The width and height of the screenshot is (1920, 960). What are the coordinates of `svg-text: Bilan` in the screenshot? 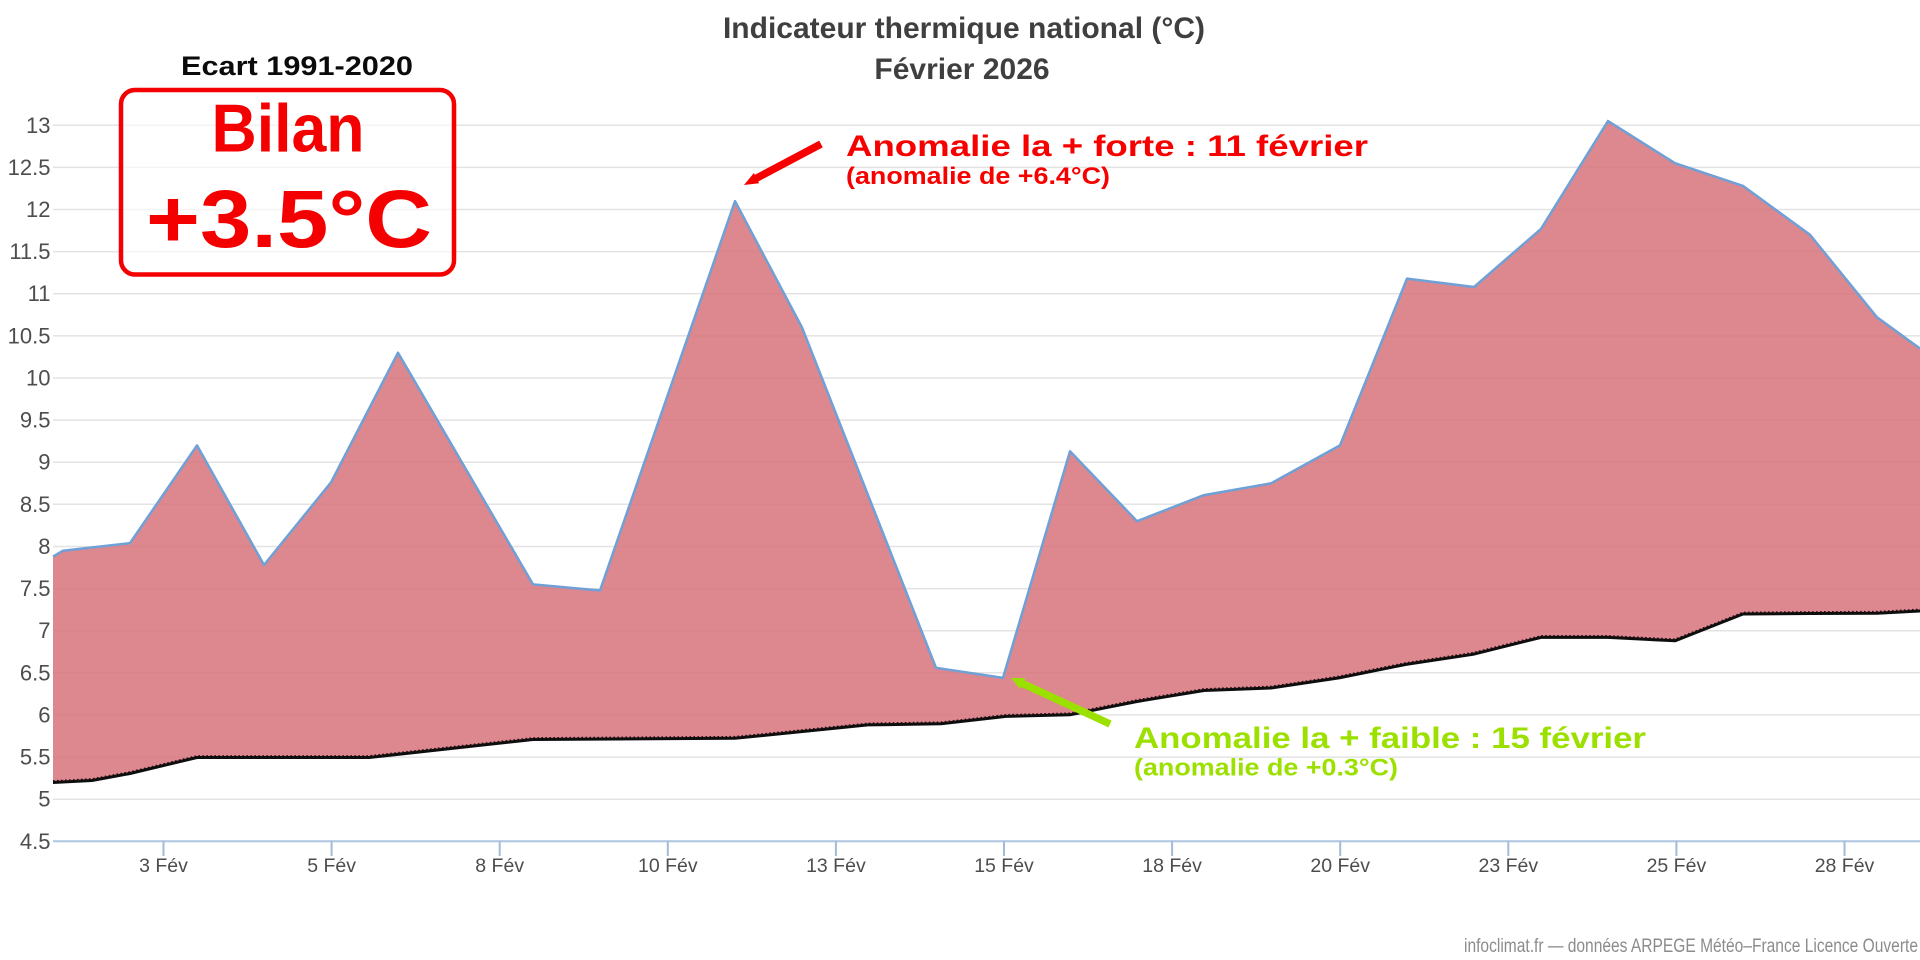 It's located at (288, 129).